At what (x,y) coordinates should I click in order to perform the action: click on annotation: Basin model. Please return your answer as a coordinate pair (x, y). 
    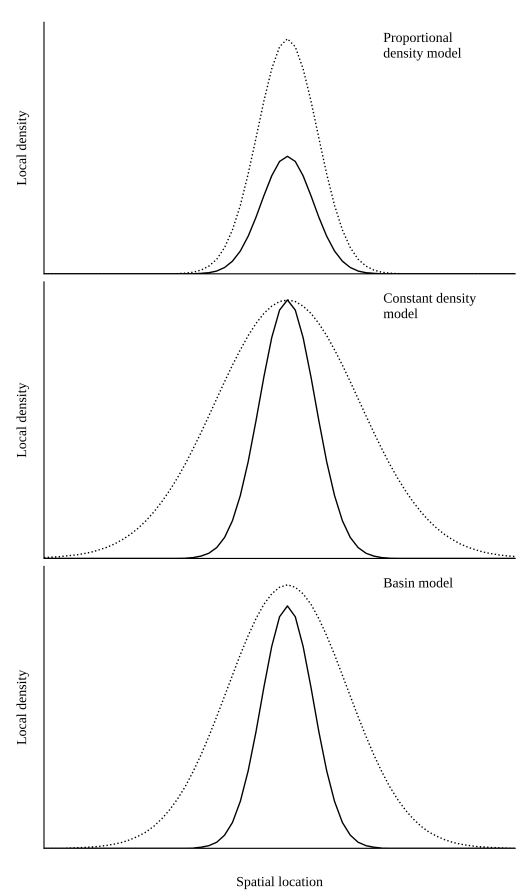
    Looking at the image, I should click on (418, 583).